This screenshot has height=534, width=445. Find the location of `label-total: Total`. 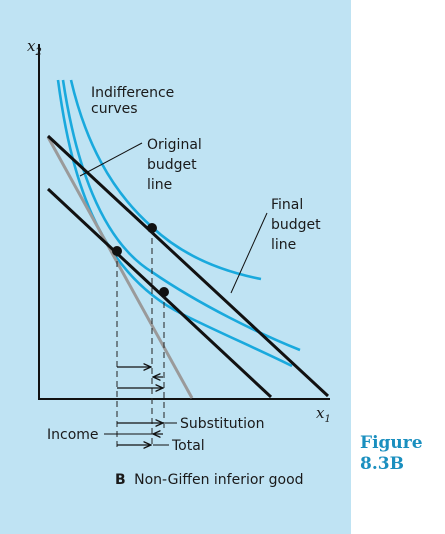

label-total: Total is located at coordinates (188, 446).